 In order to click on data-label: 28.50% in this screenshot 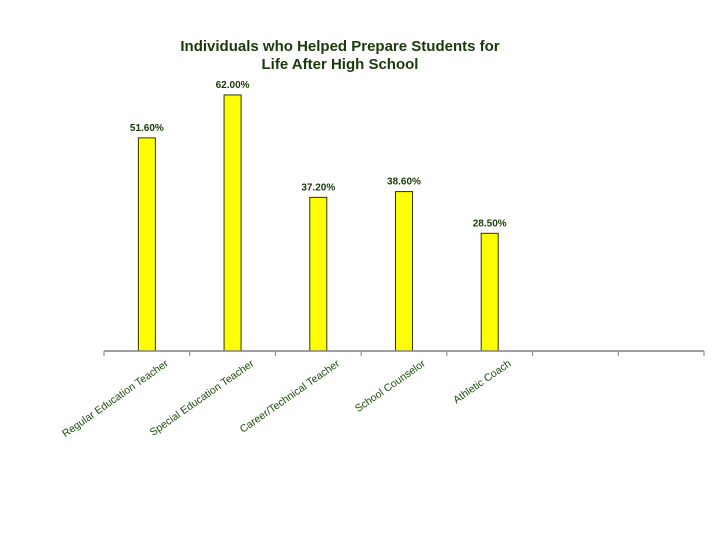, I will do `click(490, 223)`.